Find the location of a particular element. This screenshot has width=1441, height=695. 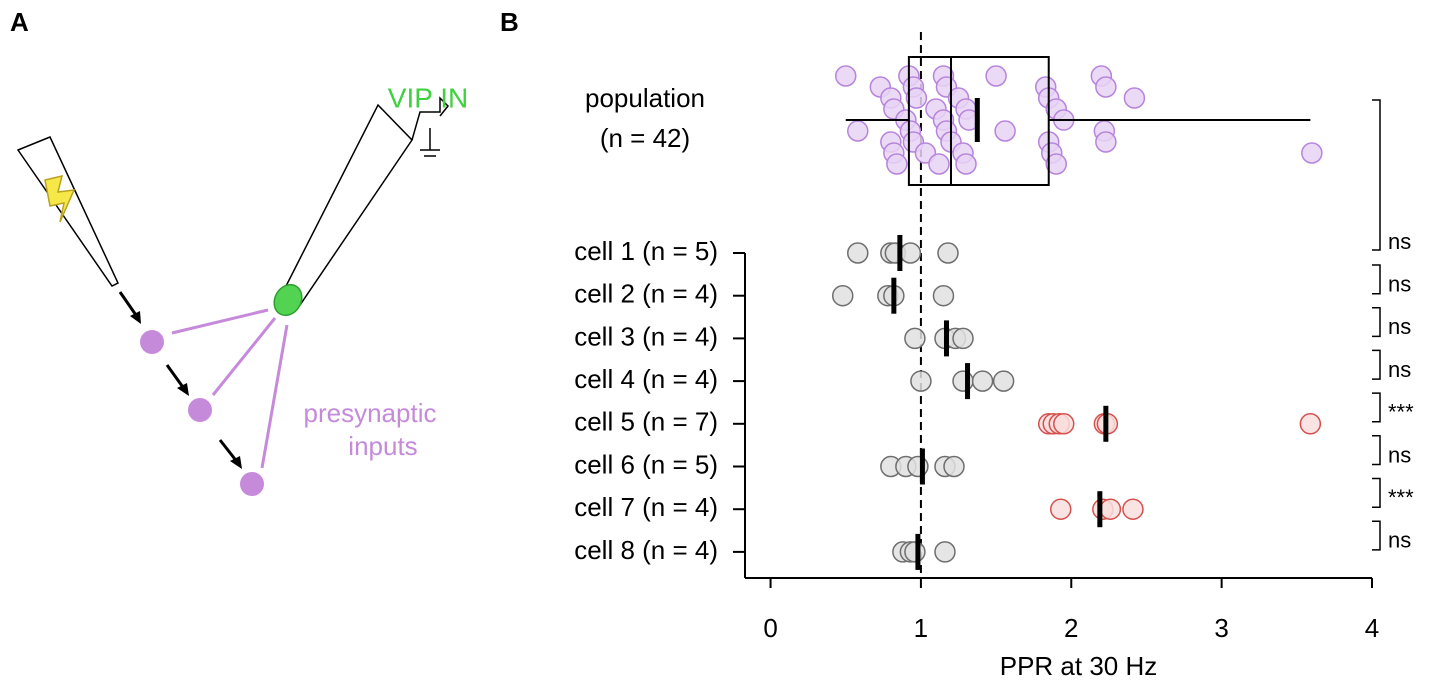

row-label: cell 3 (n = 4) is located at coordinates (646, 336).